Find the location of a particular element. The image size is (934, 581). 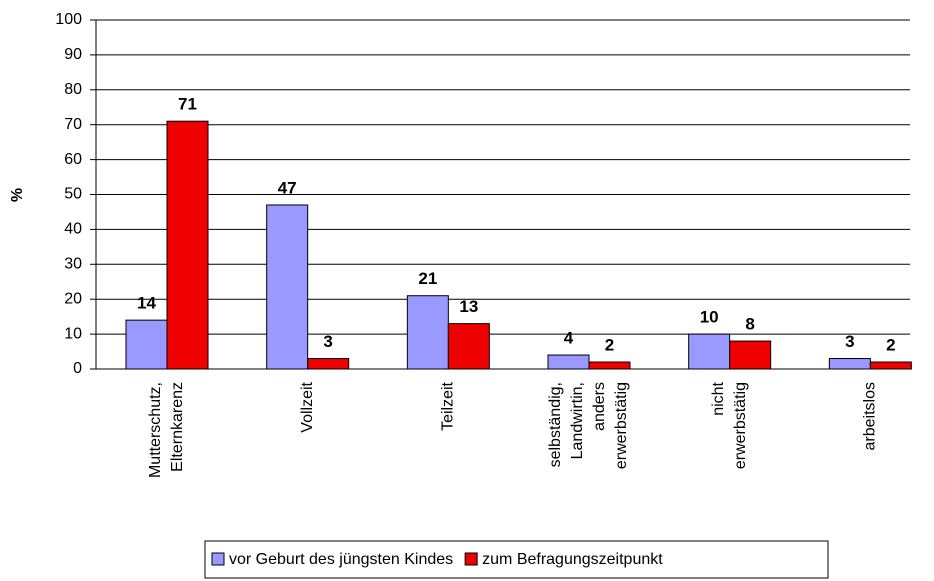

x-tick-label: nicht is located at coordinates (718, 398).